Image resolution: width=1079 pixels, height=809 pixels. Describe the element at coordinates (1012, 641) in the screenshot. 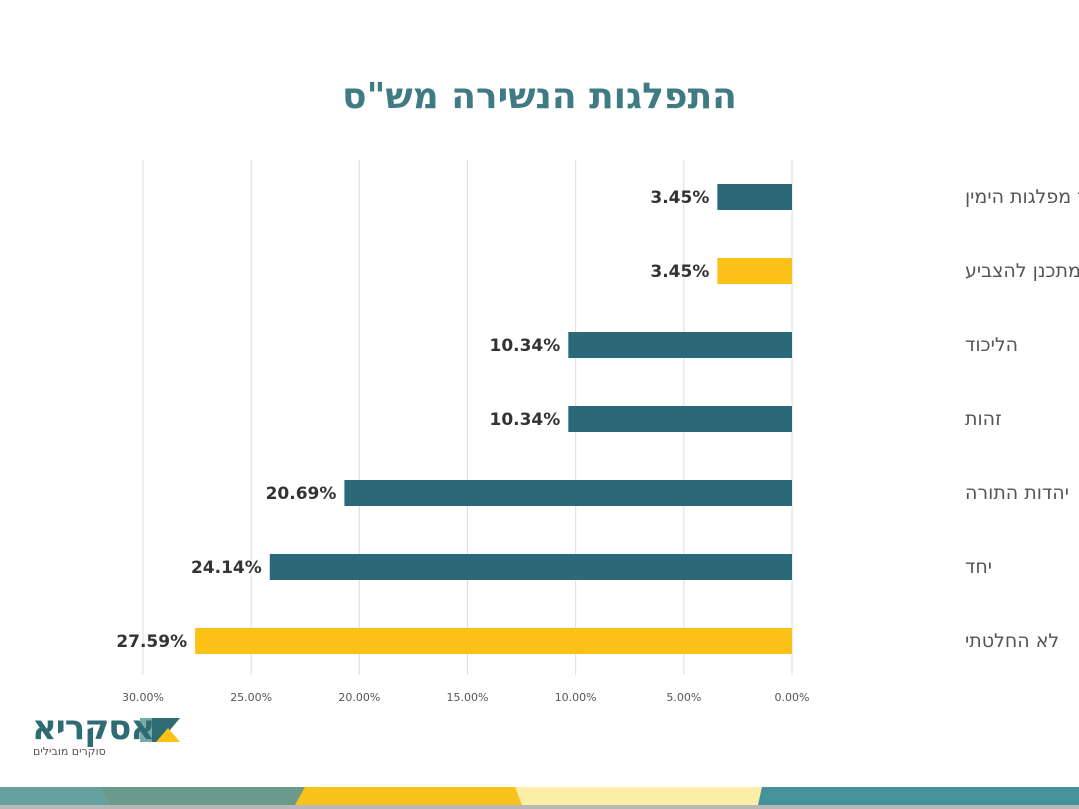

I see `category-label: לא החלטתי` at that location.